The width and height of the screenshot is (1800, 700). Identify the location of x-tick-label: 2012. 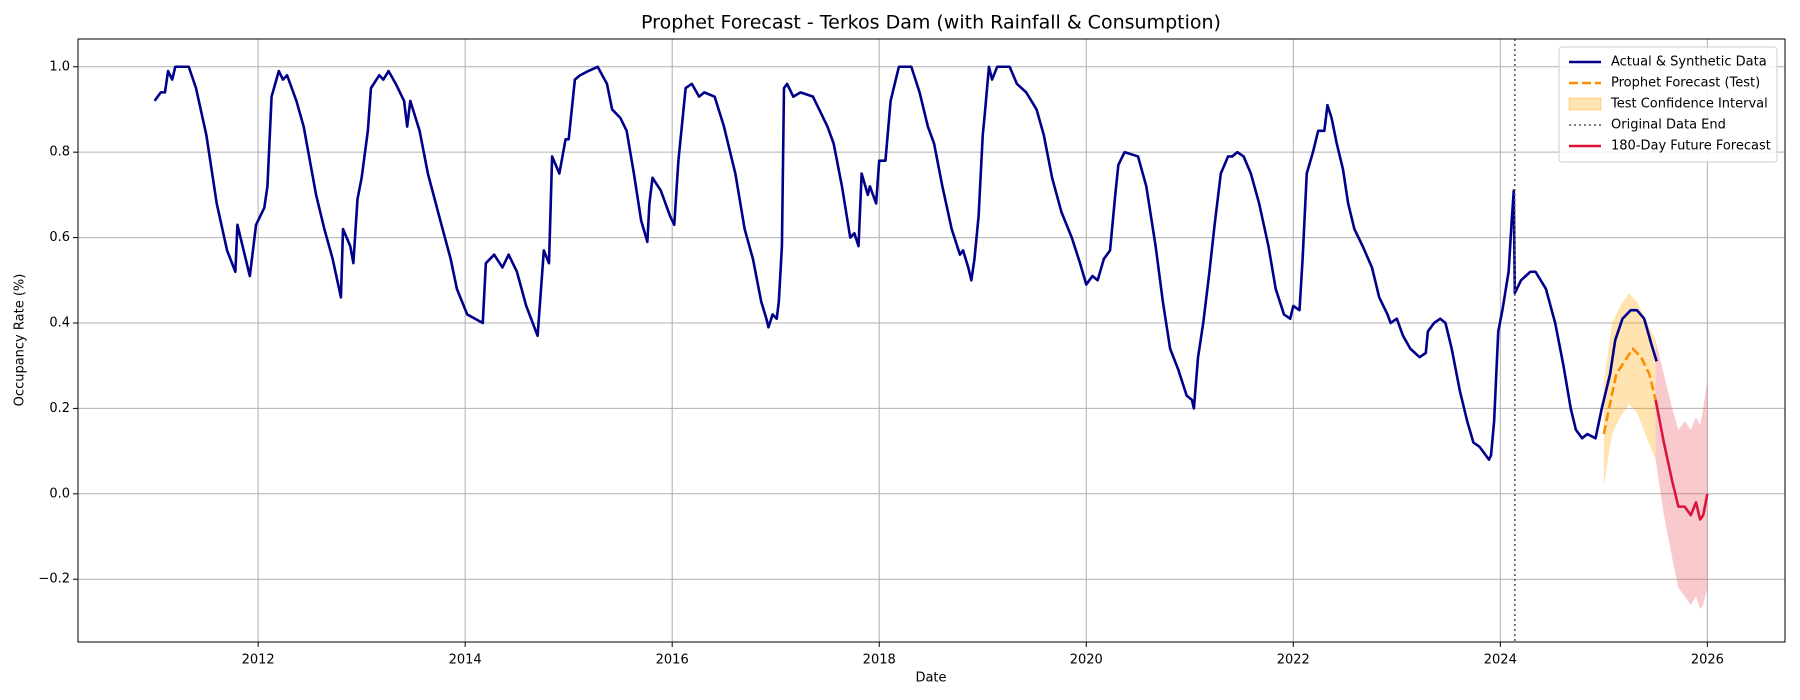
(258, 660).